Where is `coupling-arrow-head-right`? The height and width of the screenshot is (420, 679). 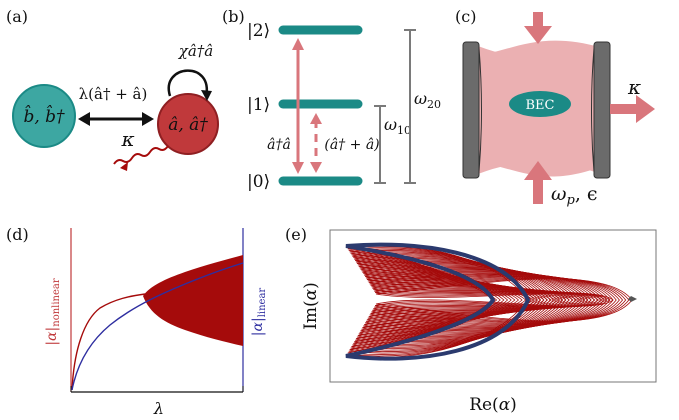
coupling-arrow-head-right is located at coordinates (148, 119).